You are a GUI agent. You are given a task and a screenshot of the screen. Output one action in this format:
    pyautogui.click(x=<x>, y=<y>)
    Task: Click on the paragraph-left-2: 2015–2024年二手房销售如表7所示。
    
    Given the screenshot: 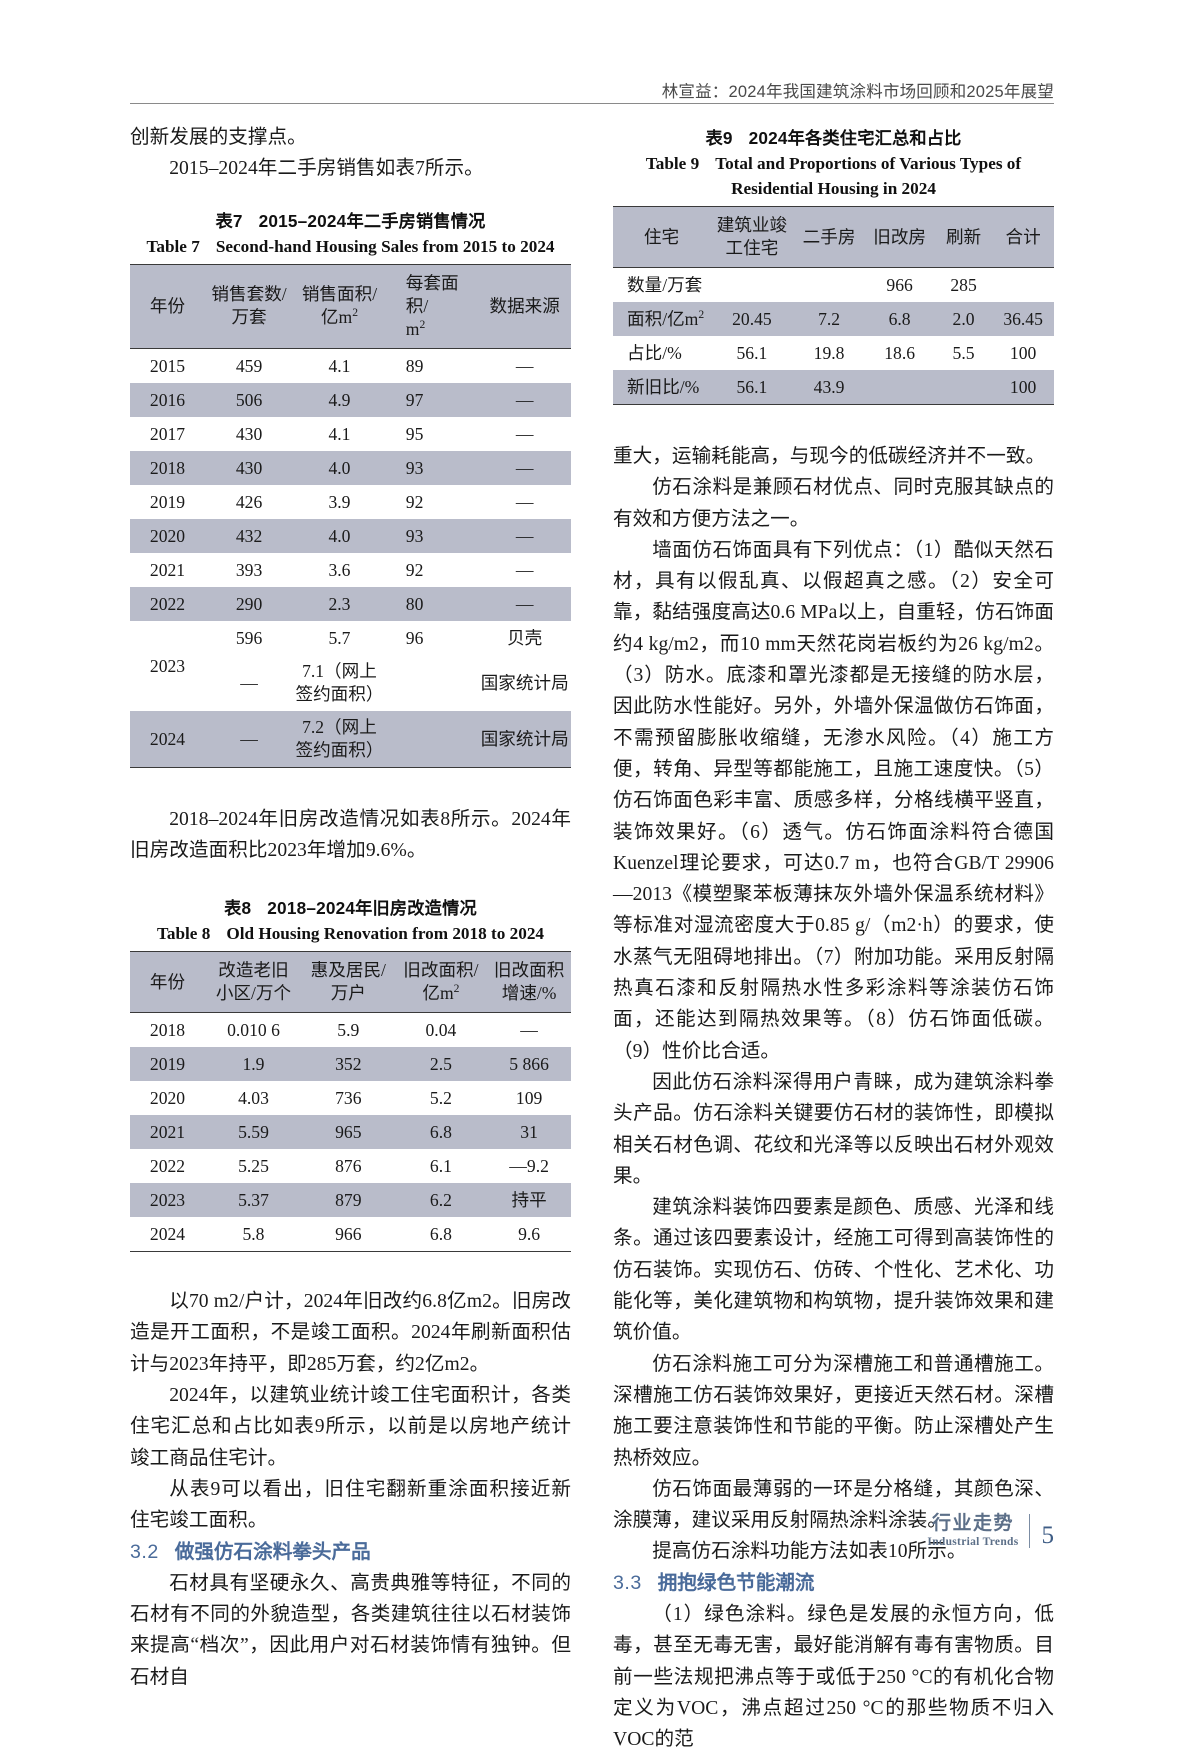 What is the action you would take?
    pyautogui.click(x=326, y=169)
    